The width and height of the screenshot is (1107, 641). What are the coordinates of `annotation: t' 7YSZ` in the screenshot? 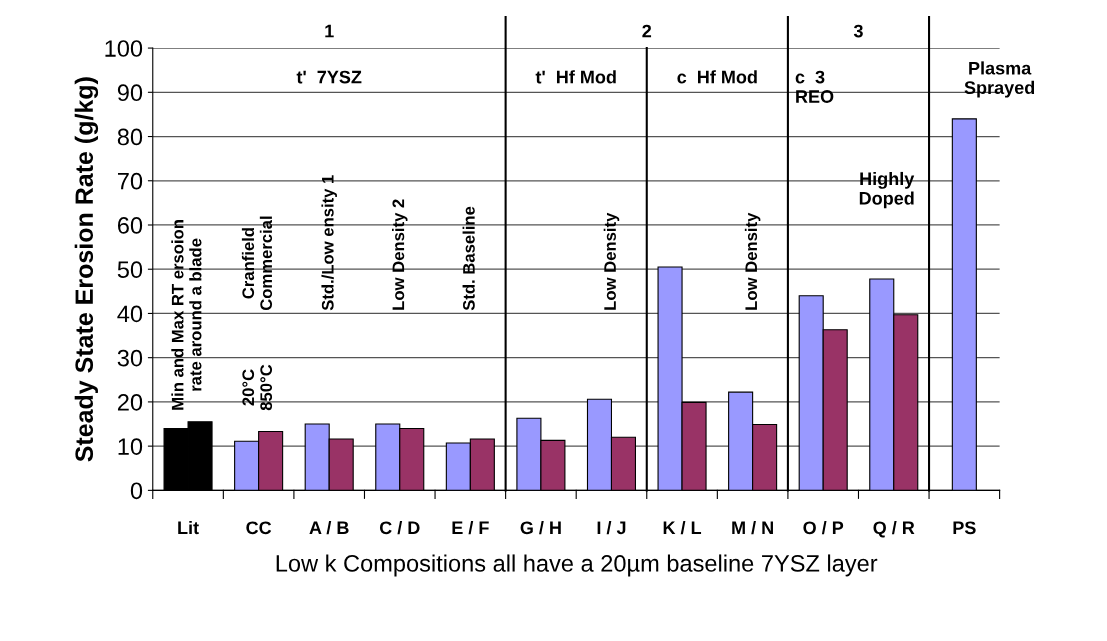 It's located at (329, 77).